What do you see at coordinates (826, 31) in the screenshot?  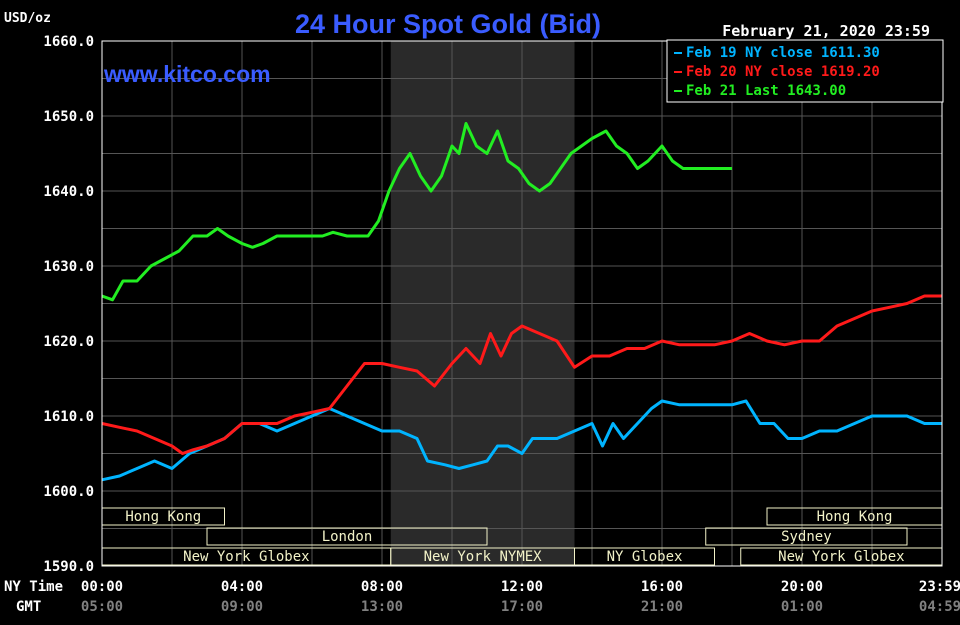 I see `date-label: February 21, 2020 23:59` at bounding box center [826, 31].